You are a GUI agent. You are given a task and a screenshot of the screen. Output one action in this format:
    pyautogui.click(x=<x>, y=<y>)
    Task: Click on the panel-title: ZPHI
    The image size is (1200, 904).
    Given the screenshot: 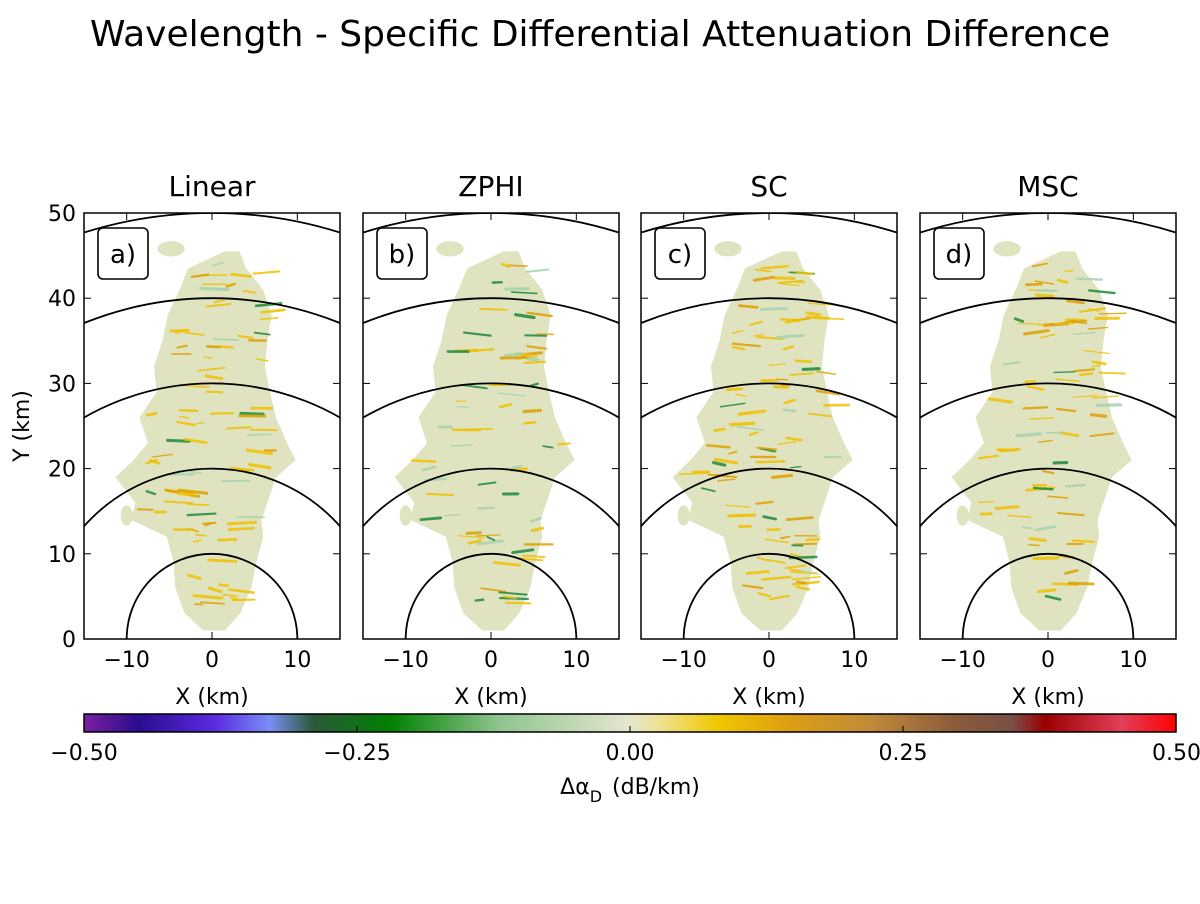 What is the action you would take?
    pyautogui.click(x=490, y=186)
    